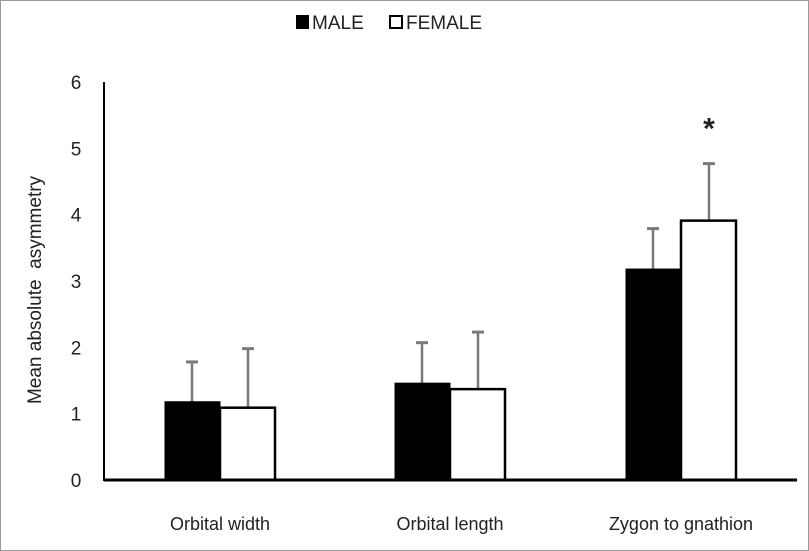 Image resolution: width=809 pixels, height=551 pixels. What do you see at coordinates (396, 22) in the screenshot?
I see `legend-swatch-female` at bounding box center [396, 22].